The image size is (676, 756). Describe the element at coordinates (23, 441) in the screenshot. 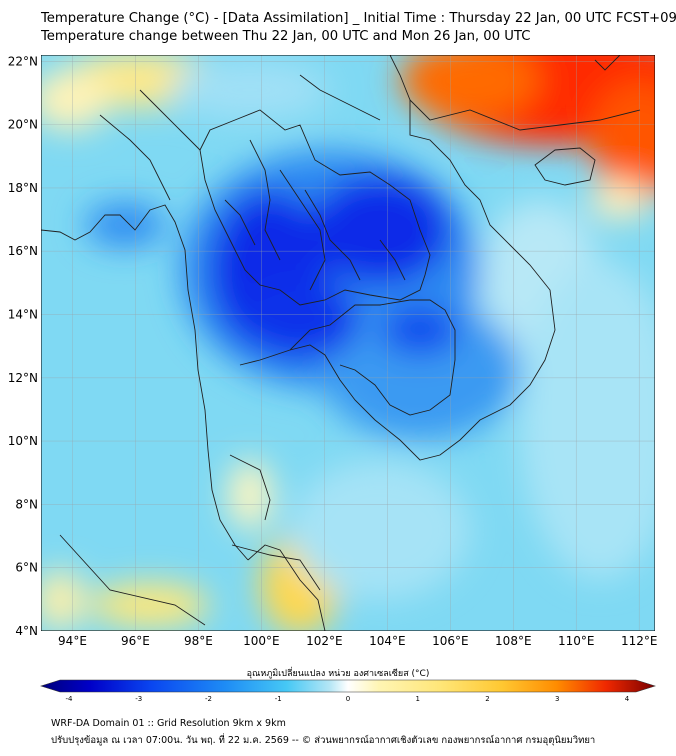

I see `lat-tick-label: 10°N` at that location.